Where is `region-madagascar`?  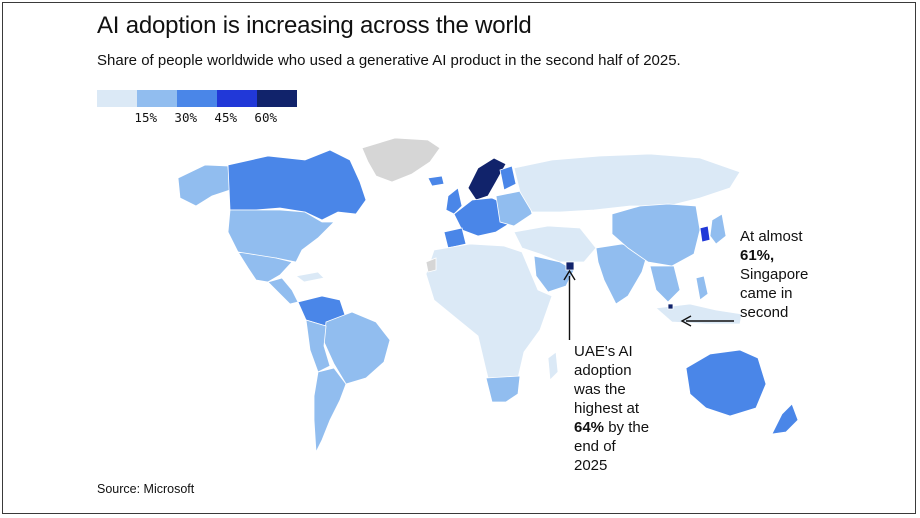
region-madagascar is located at coordinates (553, 366).